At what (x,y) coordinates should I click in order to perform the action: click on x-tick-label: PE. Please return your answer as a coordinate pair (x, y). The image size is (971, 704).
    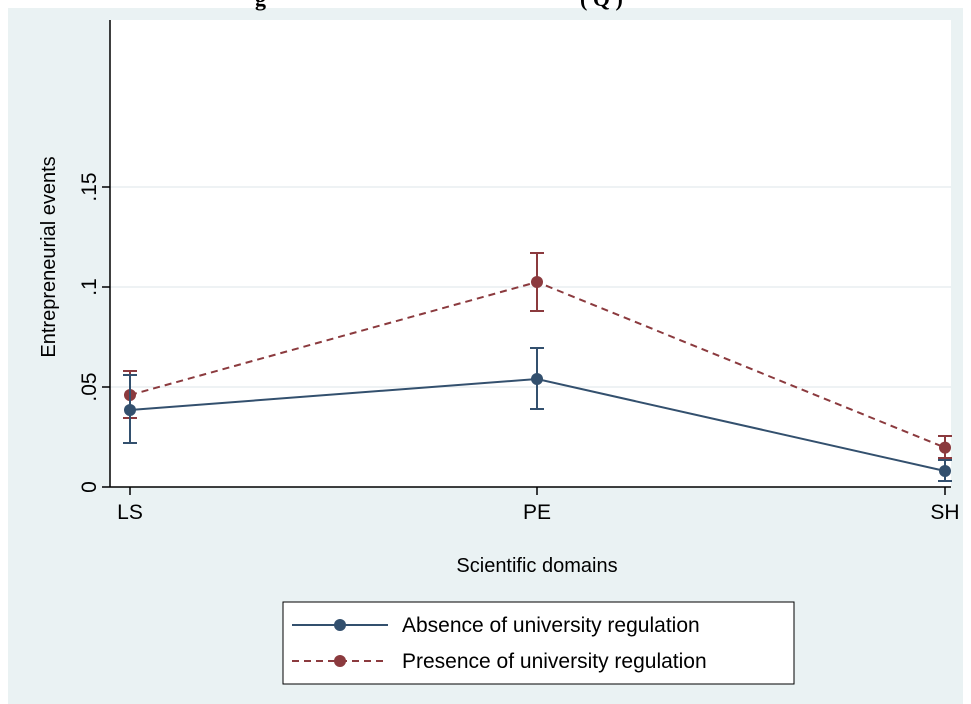
    Looking at the image, I should click on (537, 512).